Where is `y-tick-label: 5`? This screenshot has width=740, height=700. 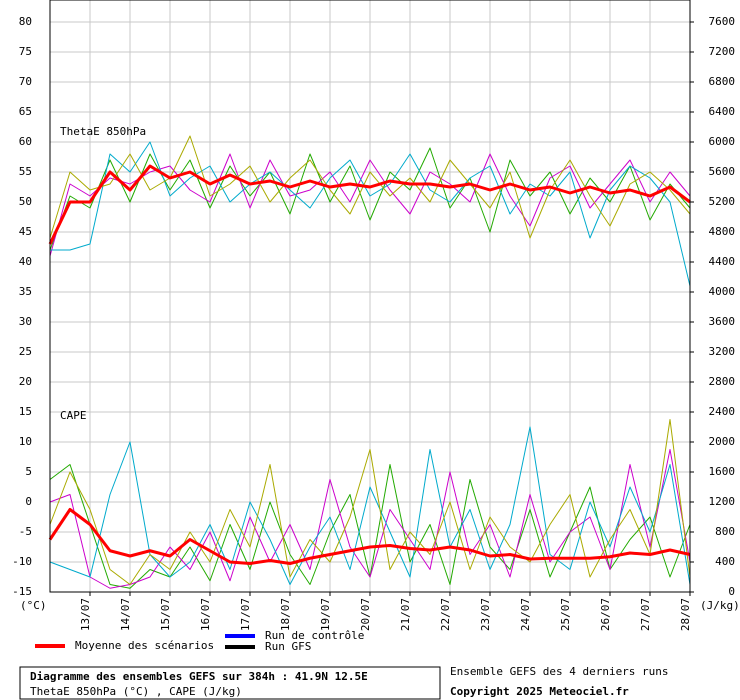 y-tick-label: 5 is located at coordinates (28, 471).